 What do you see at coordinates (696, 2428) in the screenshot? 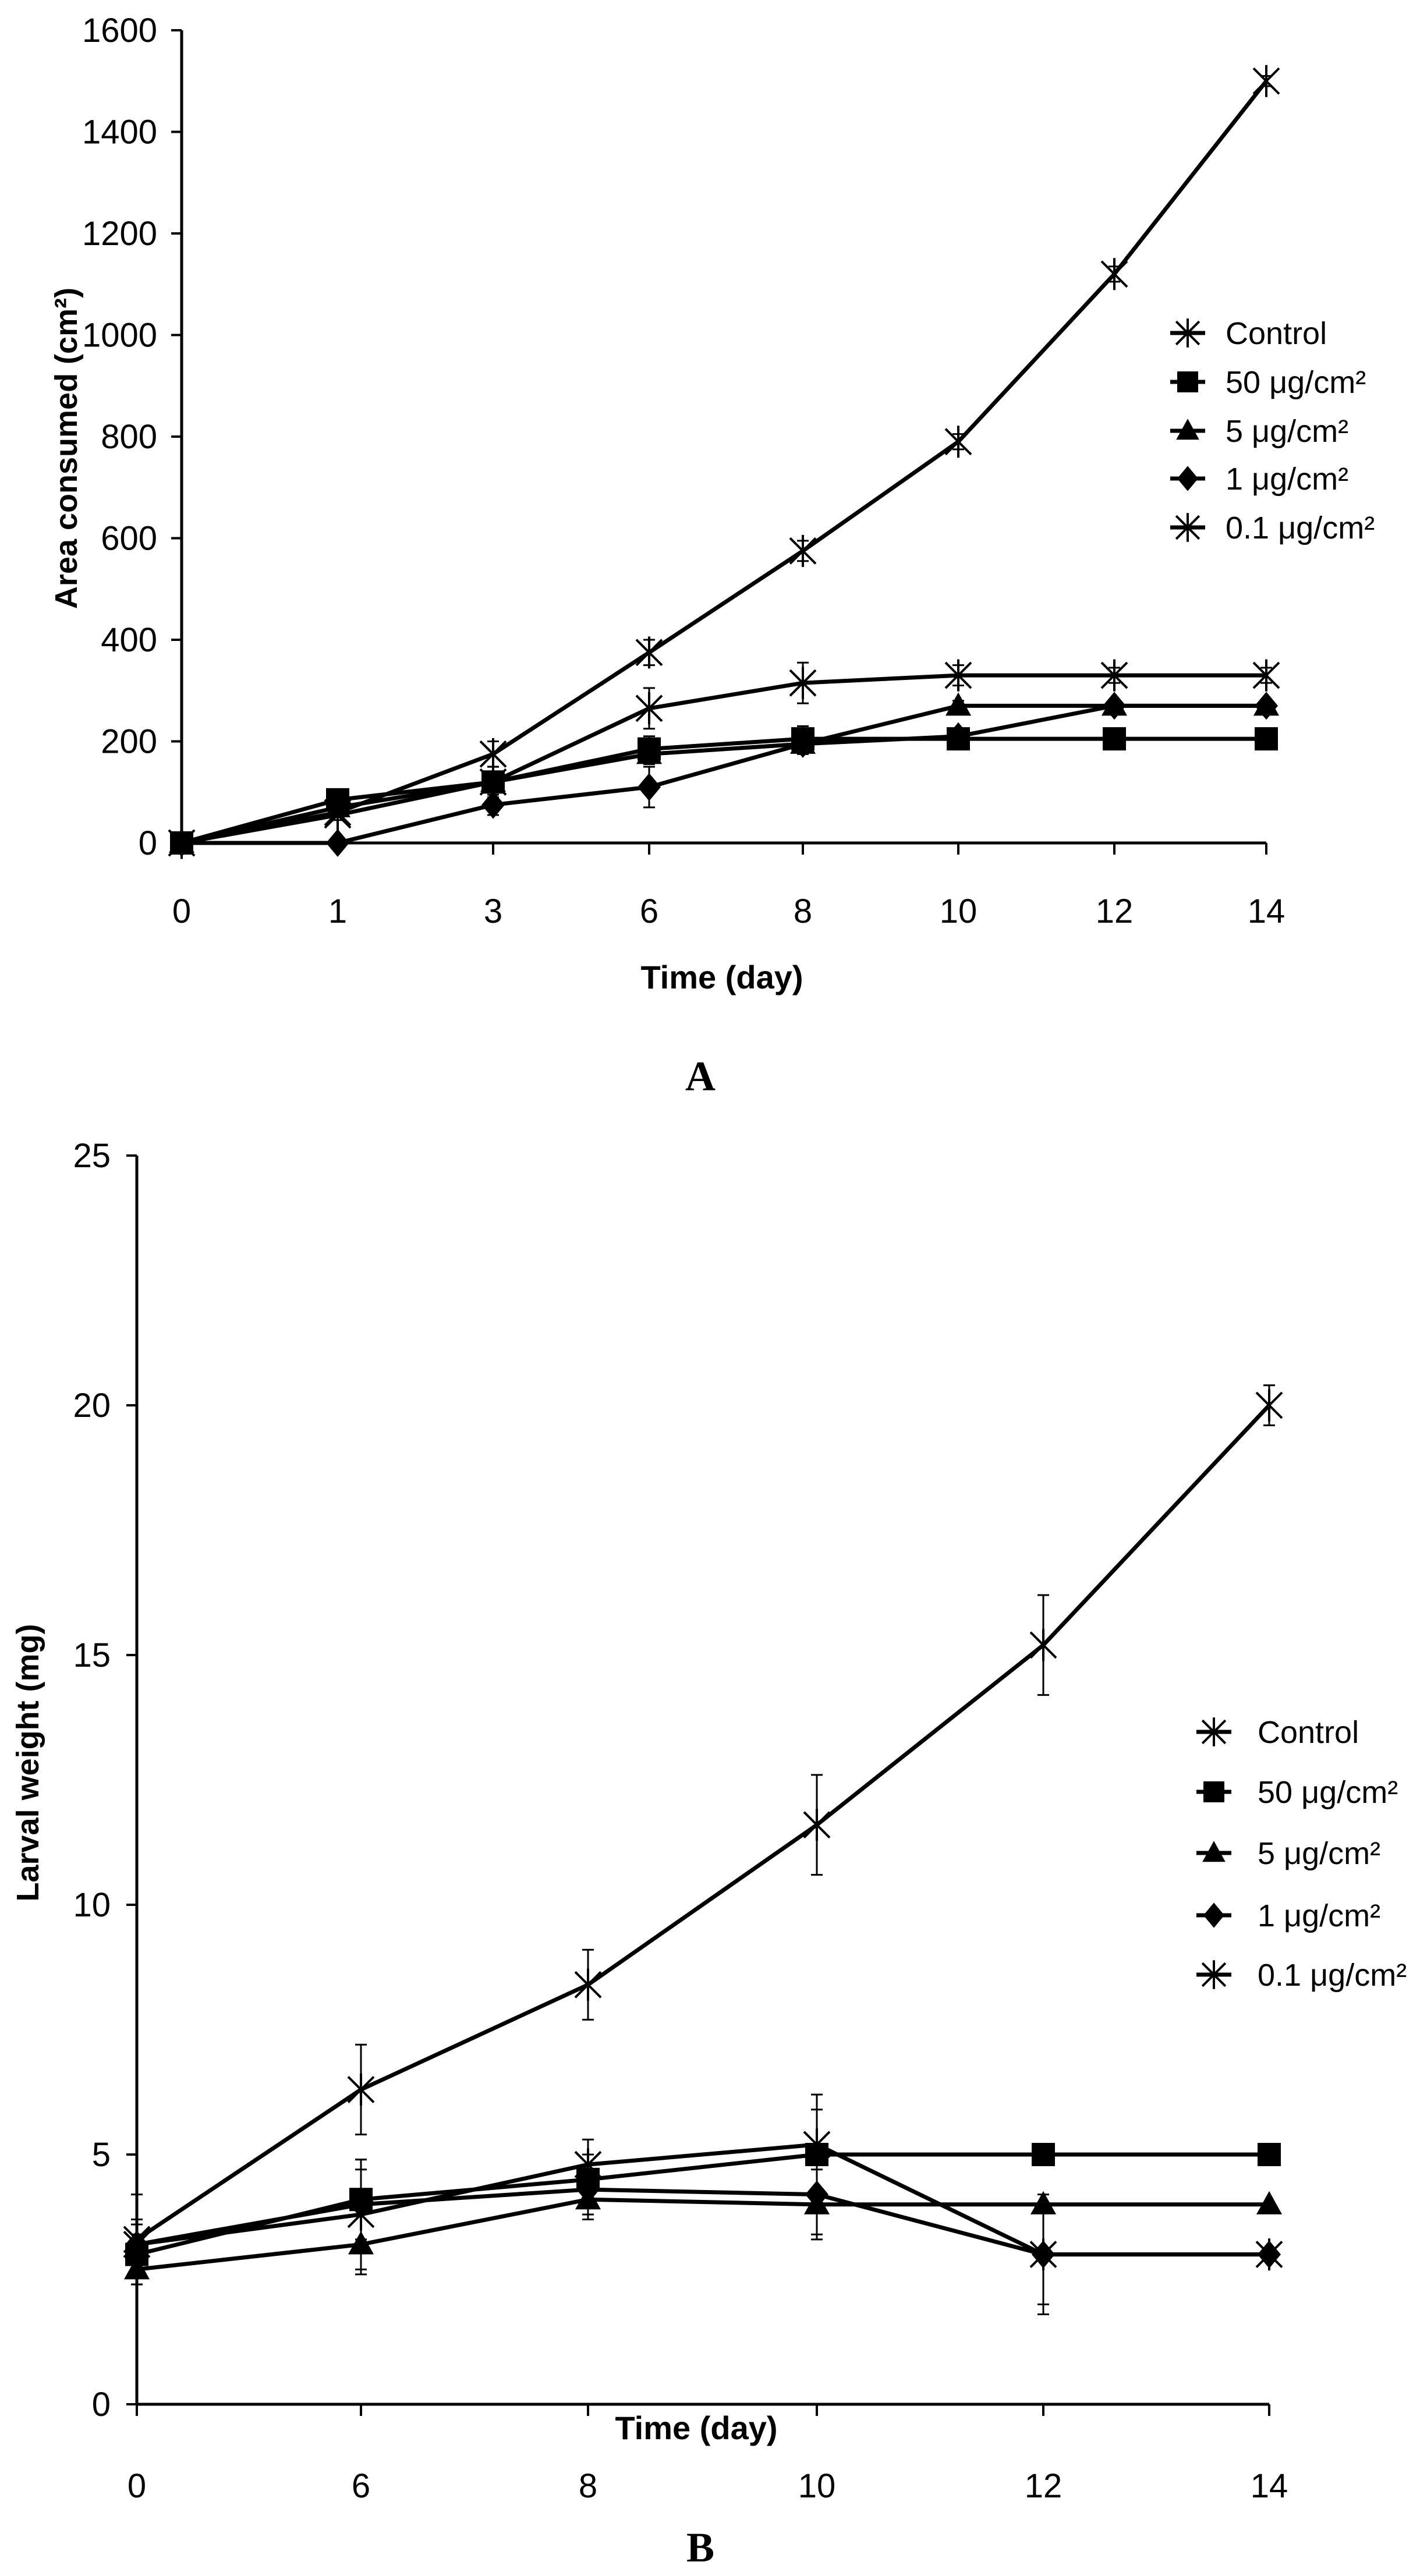
I see `chart-b-x-axis-title: Time (day)` at bounding box center [696, 2428].